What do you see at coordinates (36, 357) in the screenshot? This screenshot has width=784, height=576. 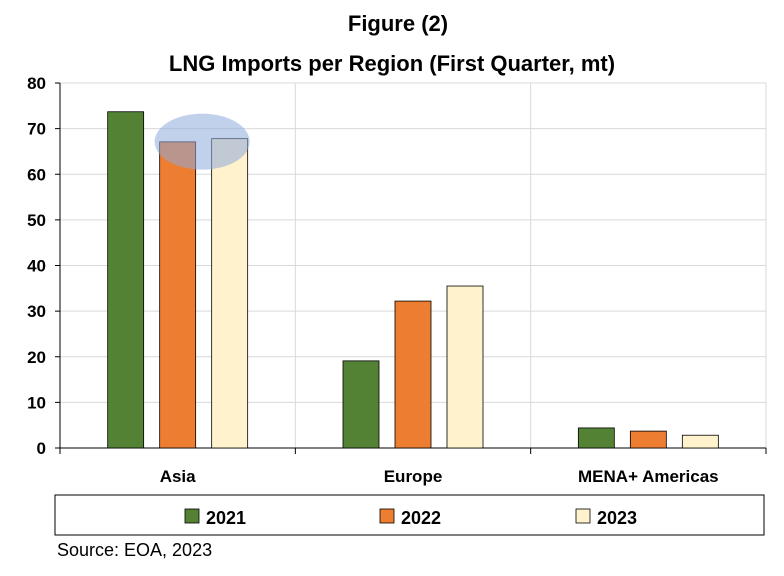 I see `y-tick-label: 20` at bounding box center [36, 357].